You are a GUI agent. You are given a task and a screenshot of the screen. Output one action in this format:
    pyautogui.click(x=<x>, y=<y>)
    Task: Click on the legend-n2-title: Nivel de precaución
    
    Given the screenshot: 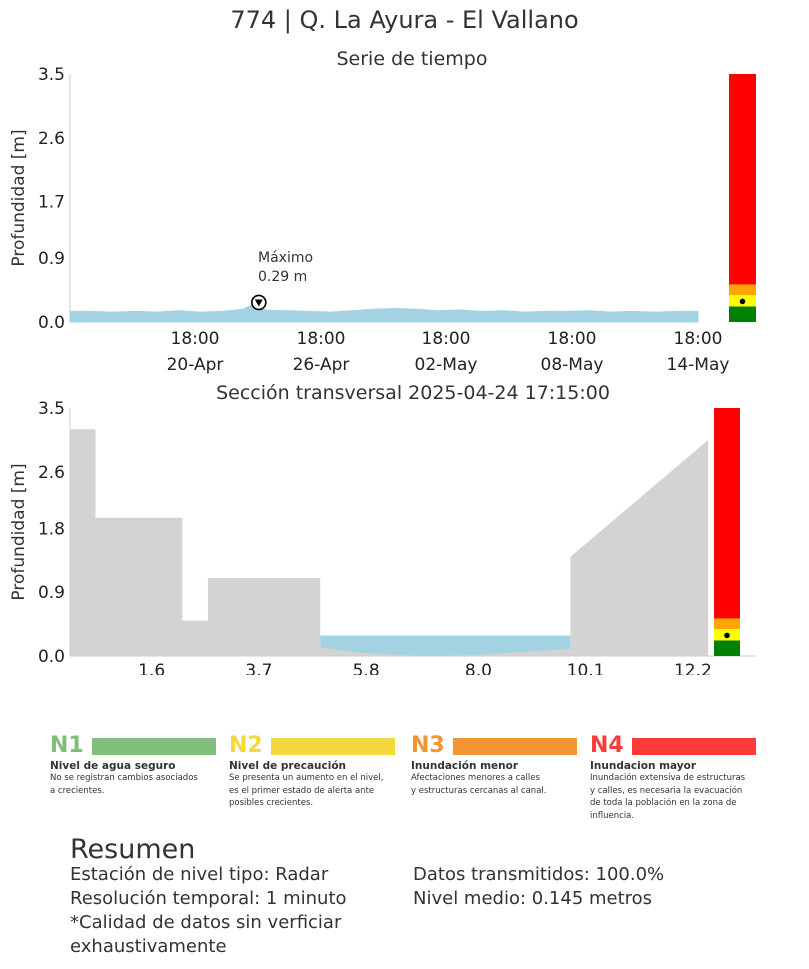 What is the action you would take?
    pyautogui.click(x=288, y=766)
    